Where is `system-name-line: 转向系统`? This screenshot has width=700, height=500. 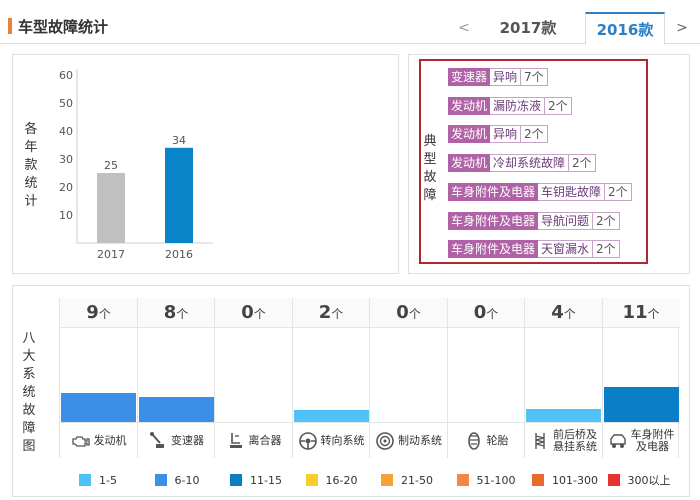 system-name-line: 转向系统 is located at coordinates (342, 440).